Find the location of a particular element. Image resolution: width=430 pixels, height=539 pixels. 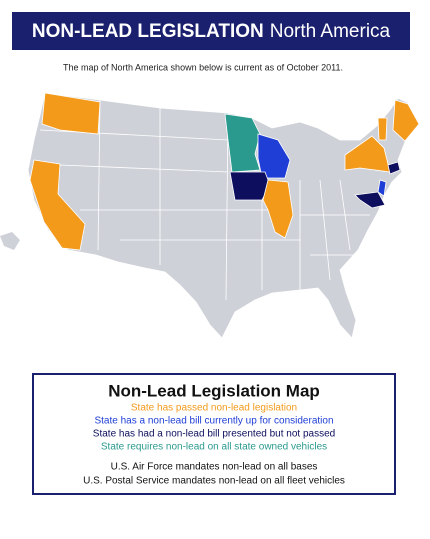

connecticut is located at coordinates (394, 168).